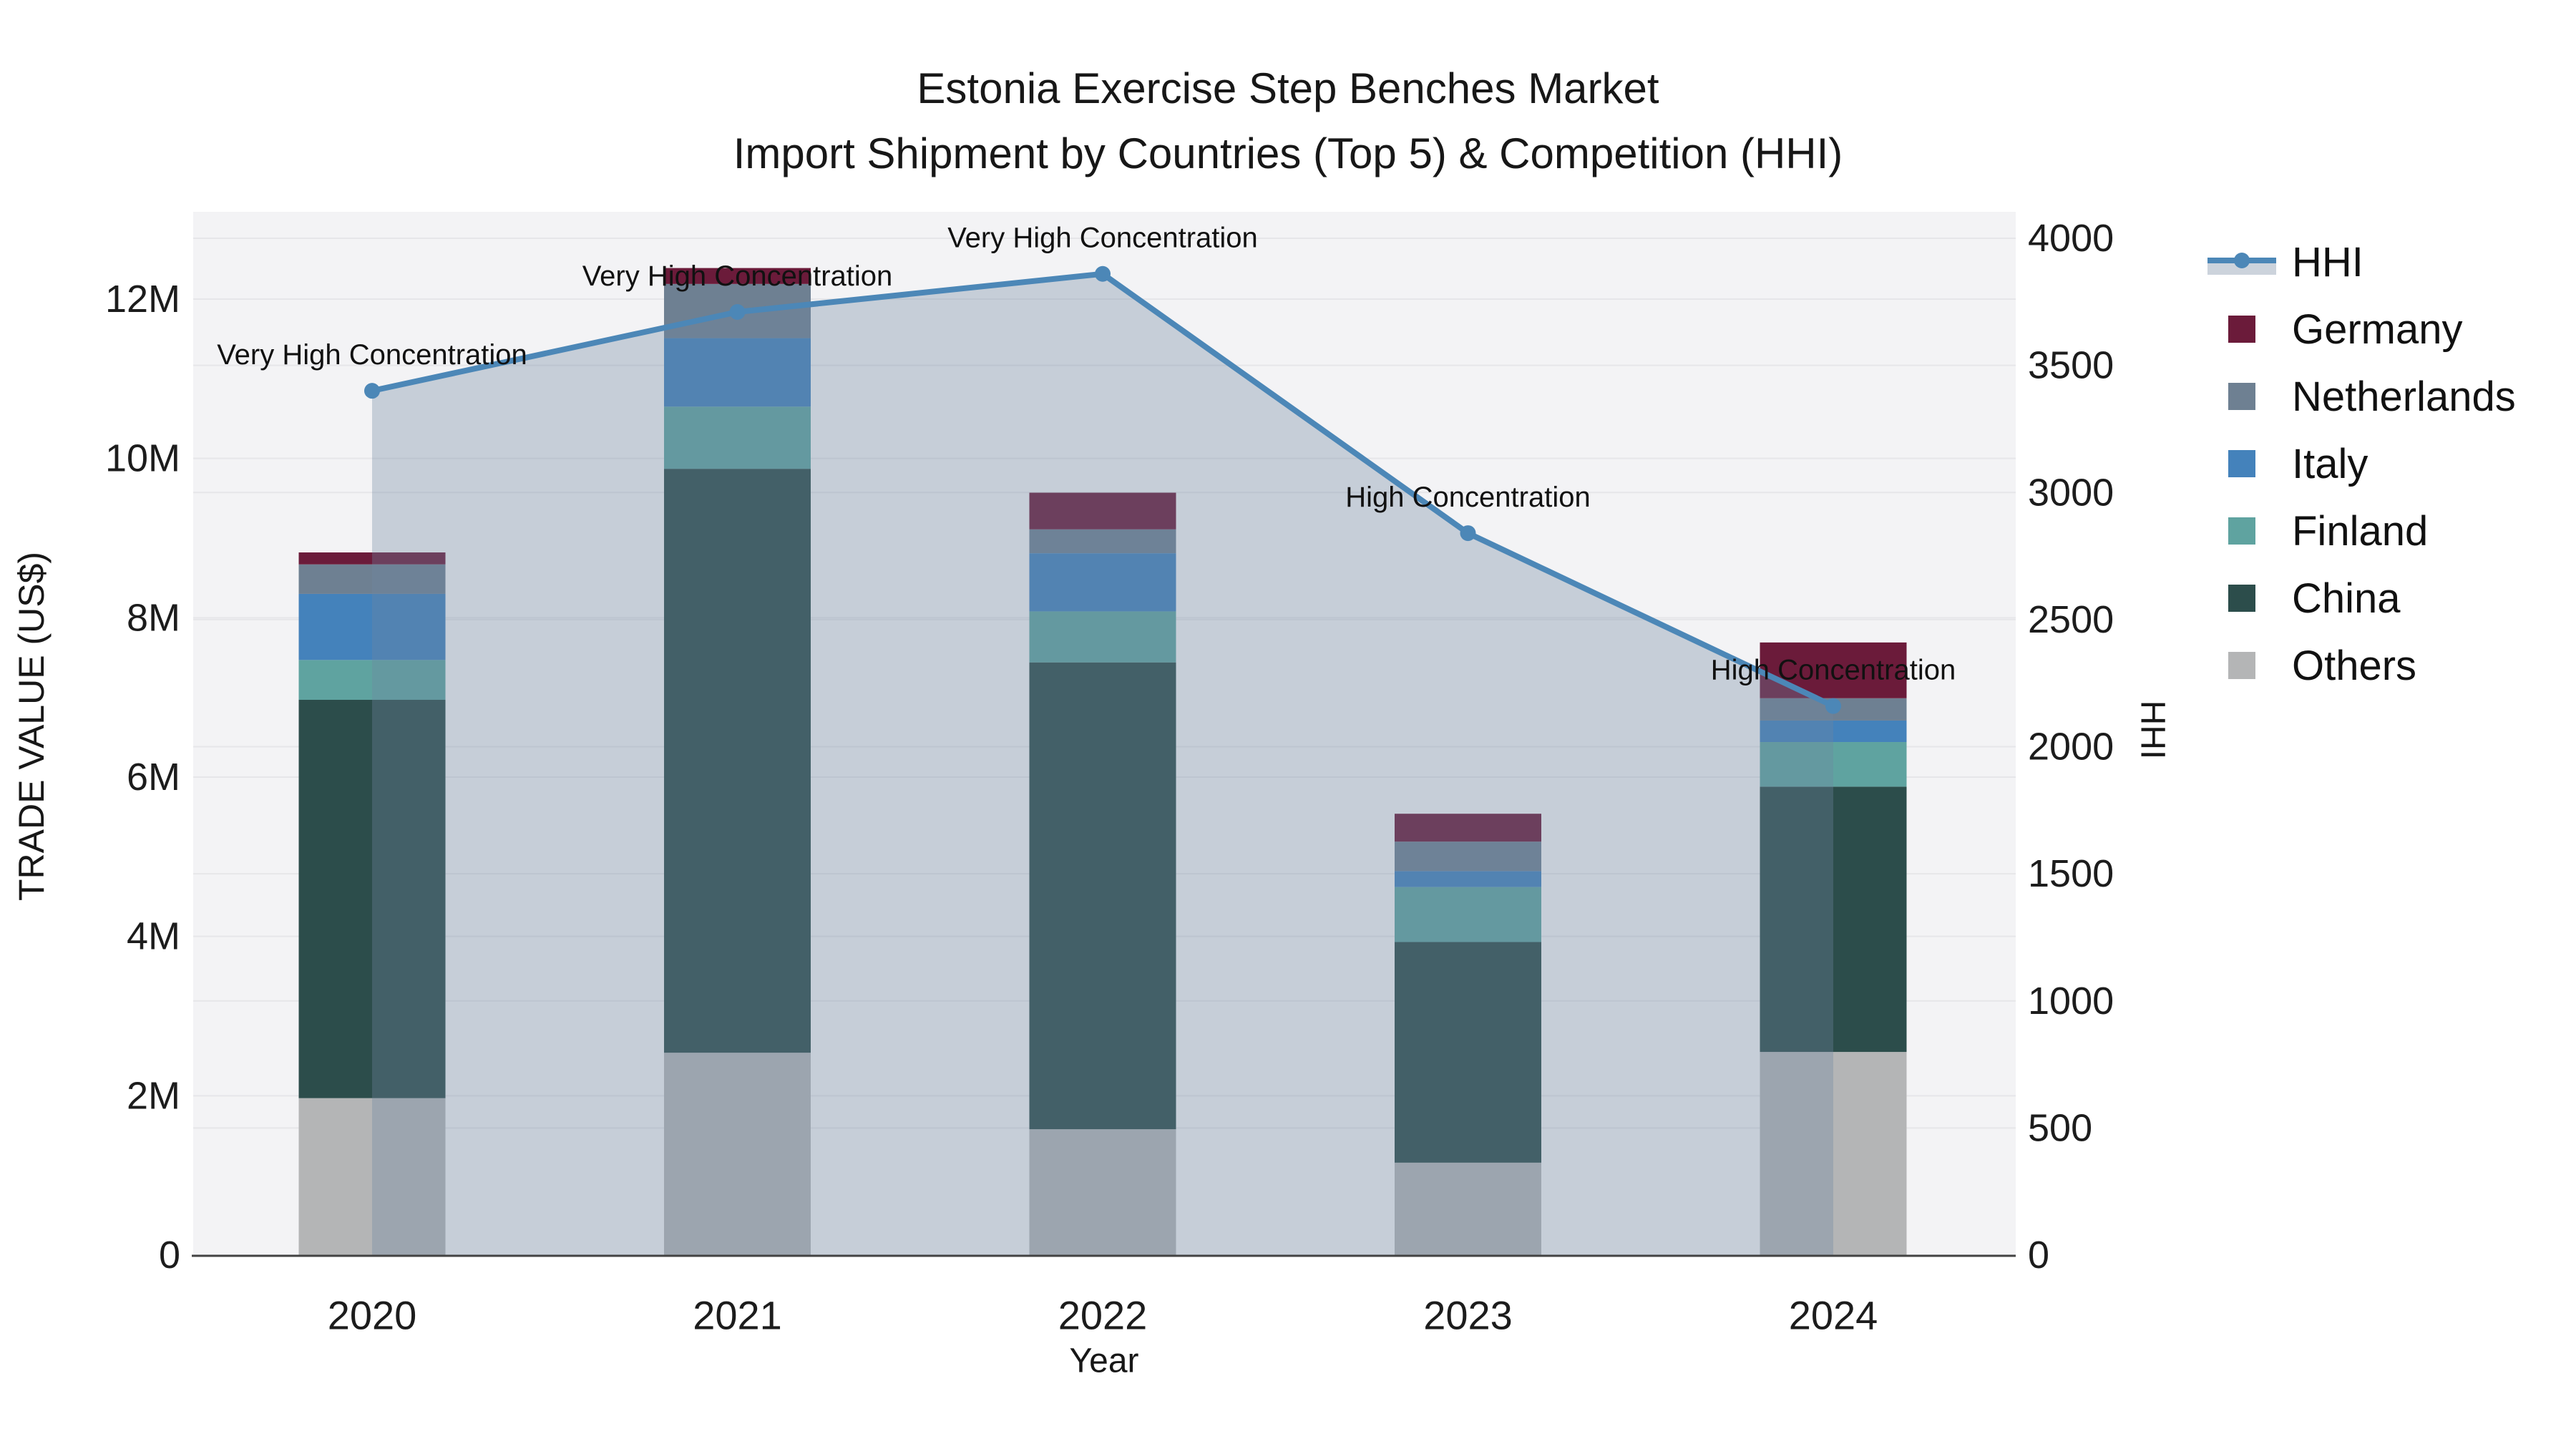 This screenshot has height=1449, width=2576. I want to click on annotation-2020: Very High Concentration, so click(372, 355).